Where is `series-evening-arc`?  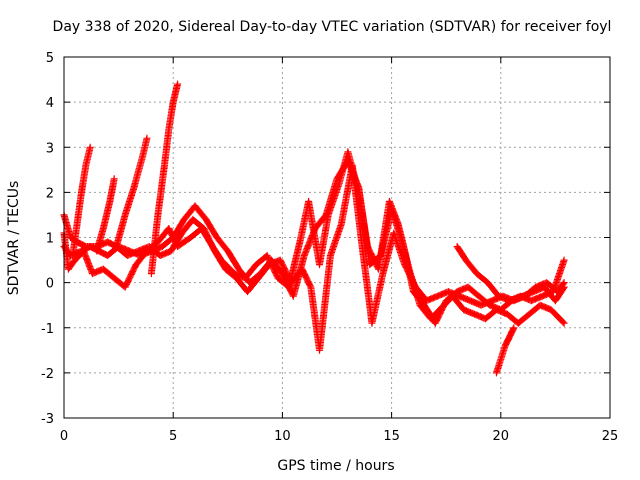
series-evening-arc is located at coordinates (510, 274).